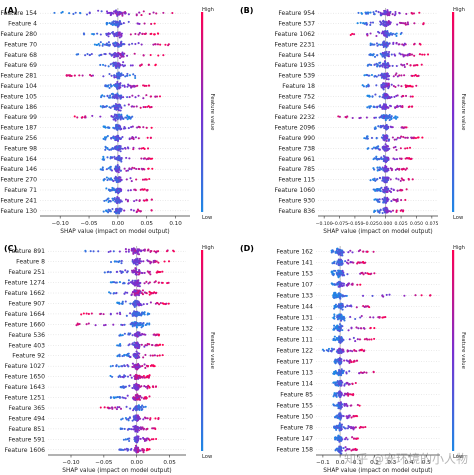 Image resolution: width=474 pixels, height=475 pixels. What do you see at coordinates (212, 350) in the screenshot?
I see `colorbar-axis-label: Feature value` at bounding box center [212, 350].